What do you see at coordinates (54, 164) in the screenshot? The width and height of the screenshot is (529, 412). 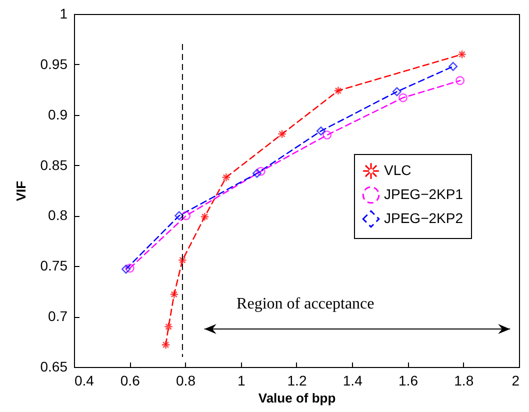 I see `y-tick-label: 0.85` at bounding box center [54, 164].